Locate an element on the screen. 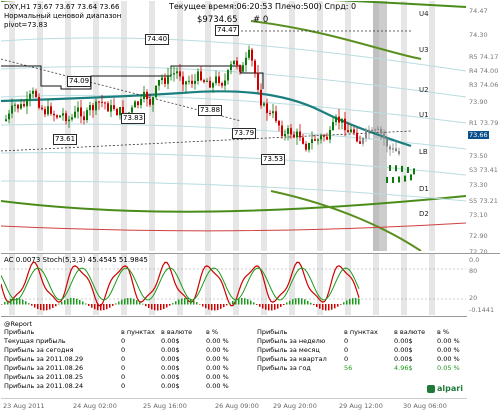 The height and width of the screenshot is (414, 500). indicator-panel: AC 0.0073 Stoch(5,3,3) 45.4545 51.9845 is located at coordinates (233, 284).